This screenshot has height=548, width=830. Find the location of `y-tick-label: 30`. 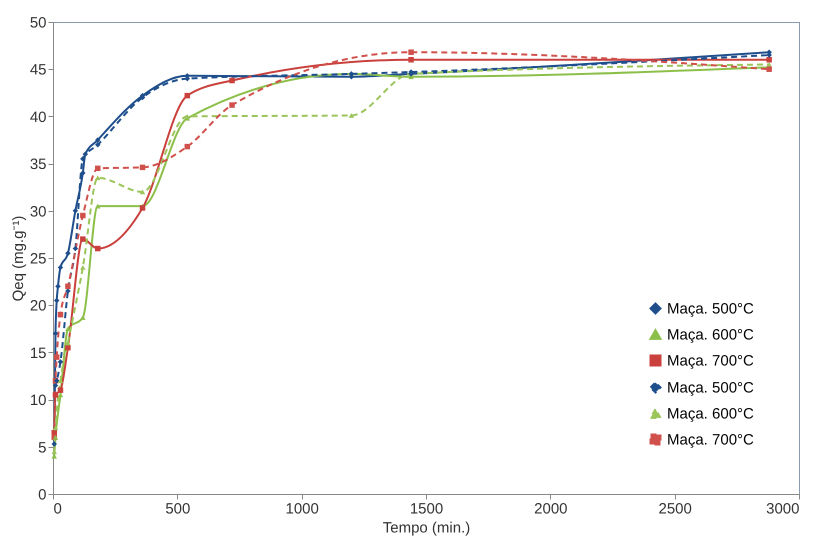

y-tick-label: 30 is located at coordinates (38, 211).